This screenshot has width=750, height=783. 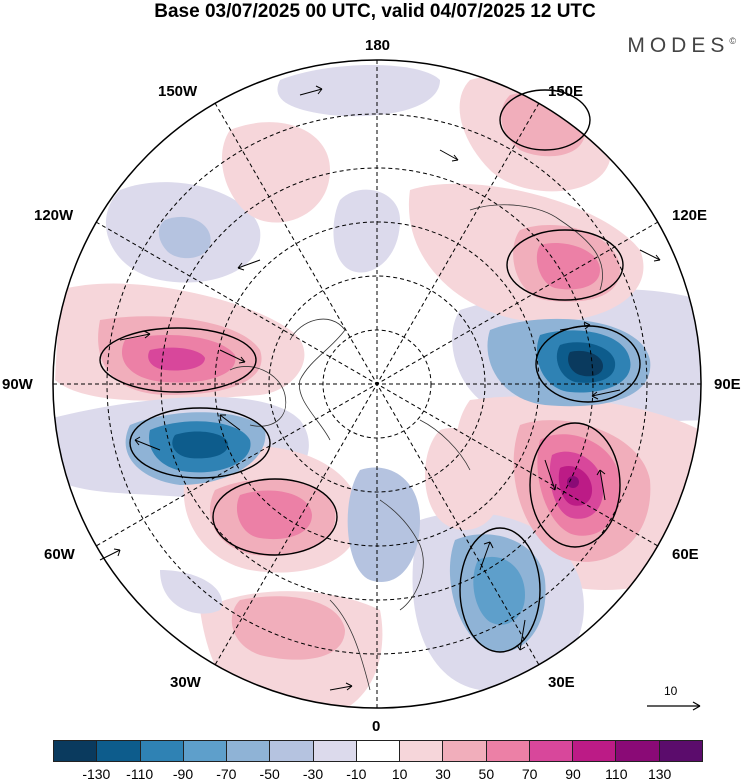 What do you see at coordinates (674, 706) in the screenshot?
I see `reference-vector-arrow` at bounding box center [674, 706].